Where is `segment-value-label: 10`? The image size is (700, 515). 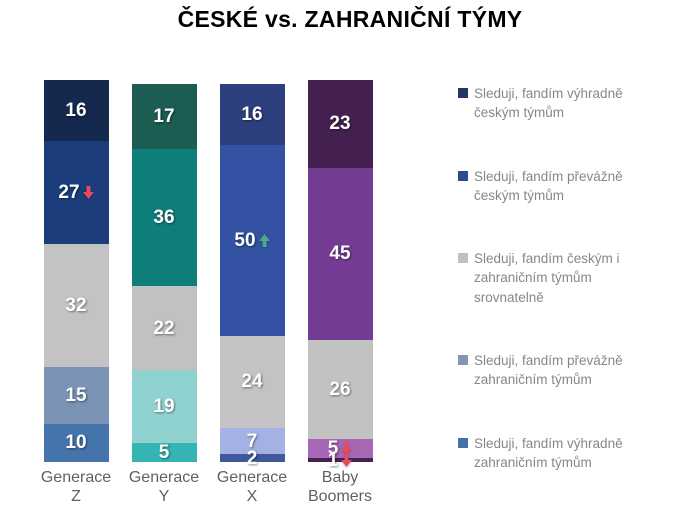 segment-value-label: 10 is located at coordinates (76, 443).